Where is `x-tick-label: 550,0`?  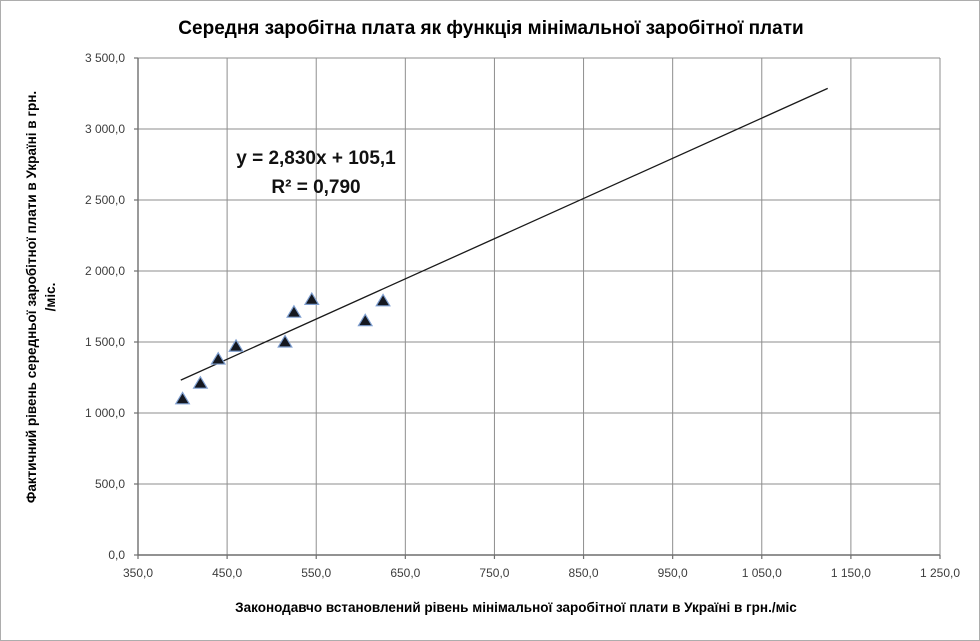 x-tick-label: 550,0 is located at coordinates (316, 573).